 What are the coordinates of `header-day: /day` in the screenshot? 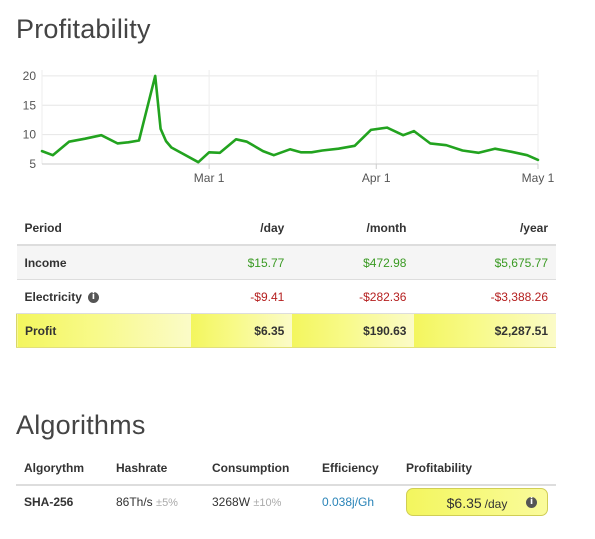 It's located at (241, 229).